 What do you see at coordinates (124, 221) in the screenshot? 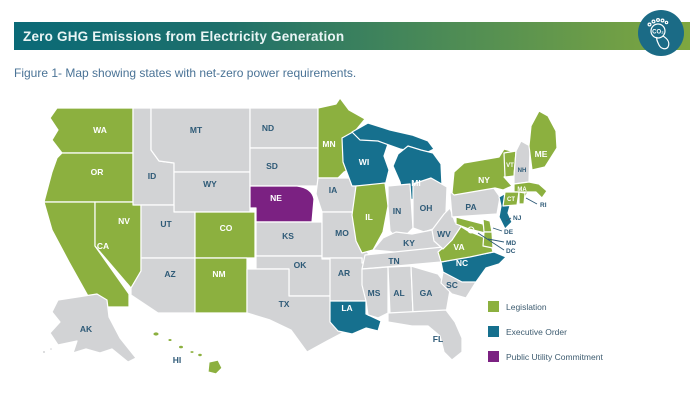
I see `state-label-NV: NV` at bounding box center [124, 221].